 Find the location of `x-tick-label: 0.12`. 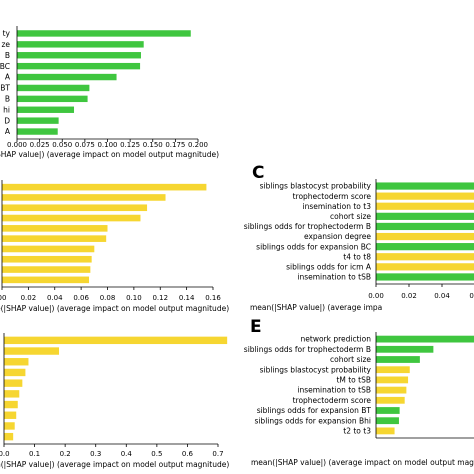

x-tick-label: 0.12 is located at coordinates (160, 298).